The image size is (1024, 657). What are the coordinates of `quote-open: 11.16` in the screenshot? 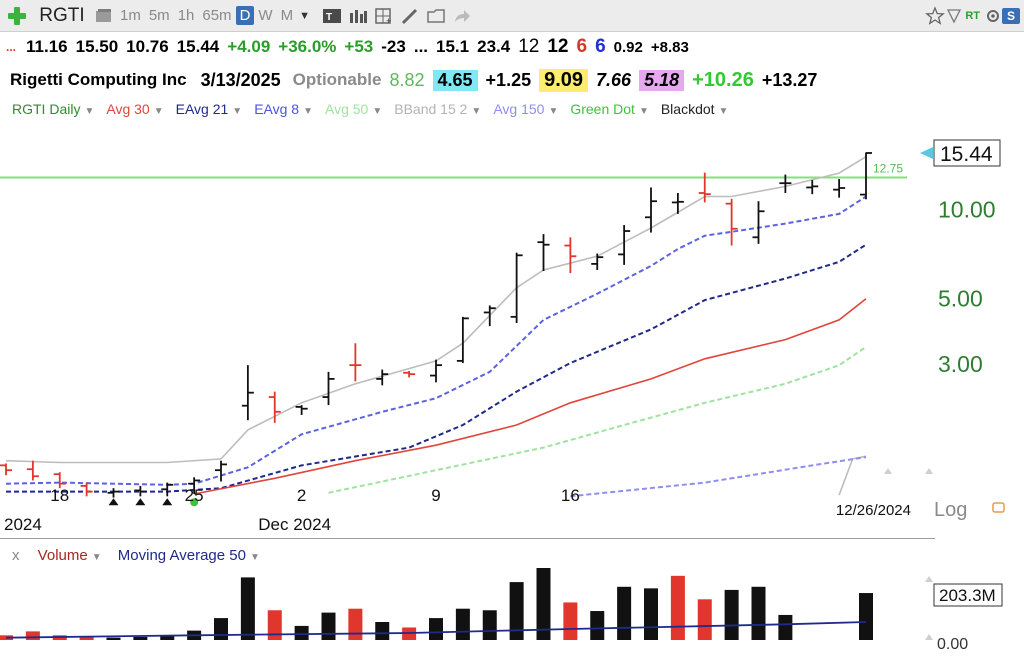 It's located at (47, 46).